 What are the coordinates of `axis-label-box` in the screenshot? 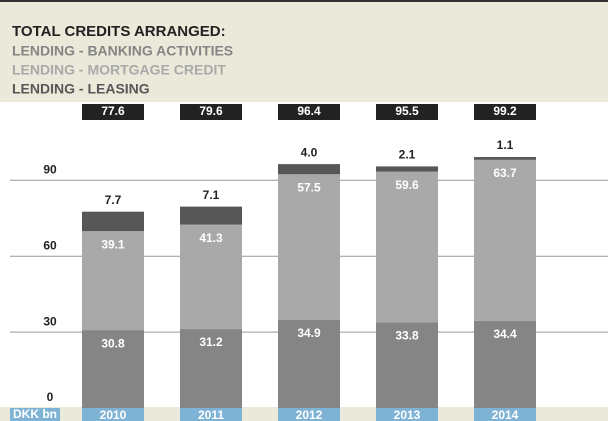 It's located at (35, 414).